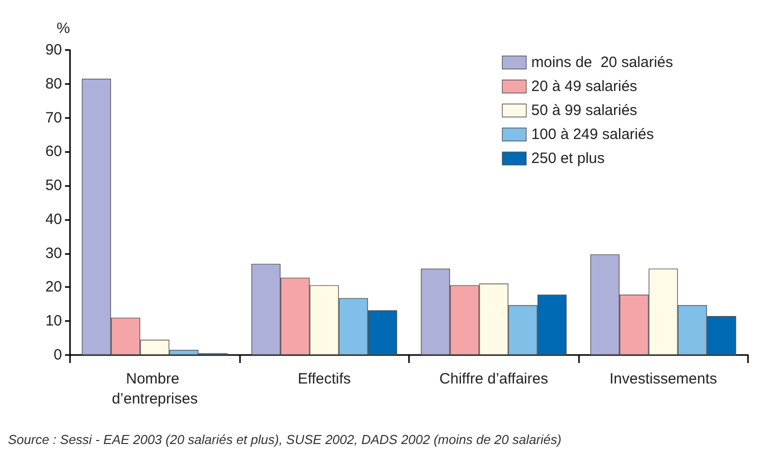  Describe the element at coordinates (285, 439) in the screenshot. I see `source-note: Source : Sessi - EAE 2003 (20 salariés et plus), SUSE 2002, DADS 2002 (moins de 20 salariés)` at that location.